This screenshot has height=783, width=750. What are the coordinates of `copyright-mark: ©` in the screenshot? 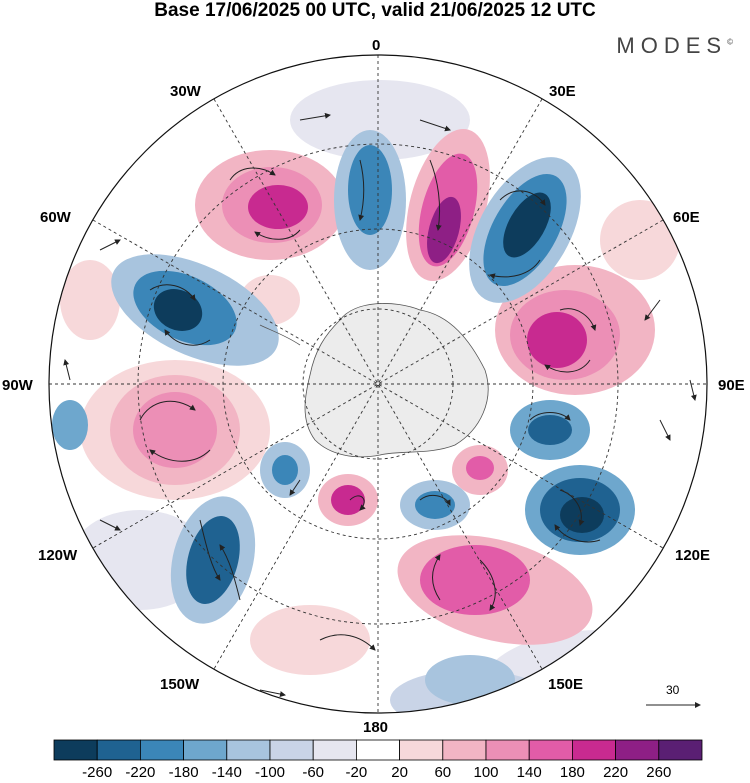 It's located at (730, 42).